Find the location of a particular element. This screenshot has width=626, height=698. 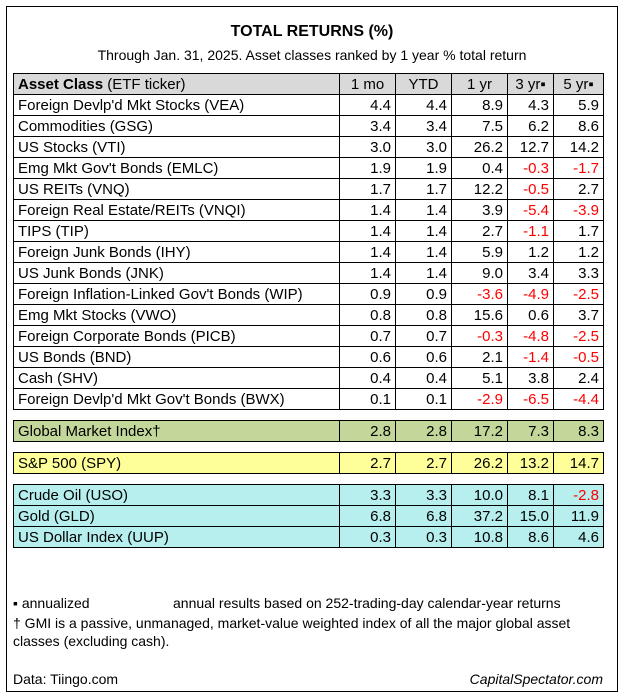

value-cell: 13.2 is located at coordinates (530, 463).